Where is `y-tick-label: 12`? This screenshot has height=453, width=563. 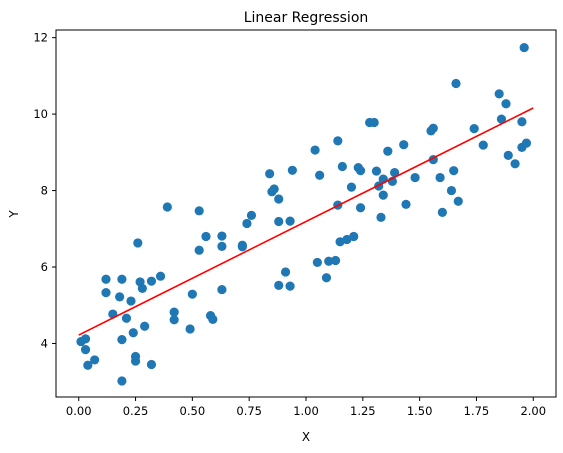
y-tick-label: 12 is located at coordinates (40, 38).